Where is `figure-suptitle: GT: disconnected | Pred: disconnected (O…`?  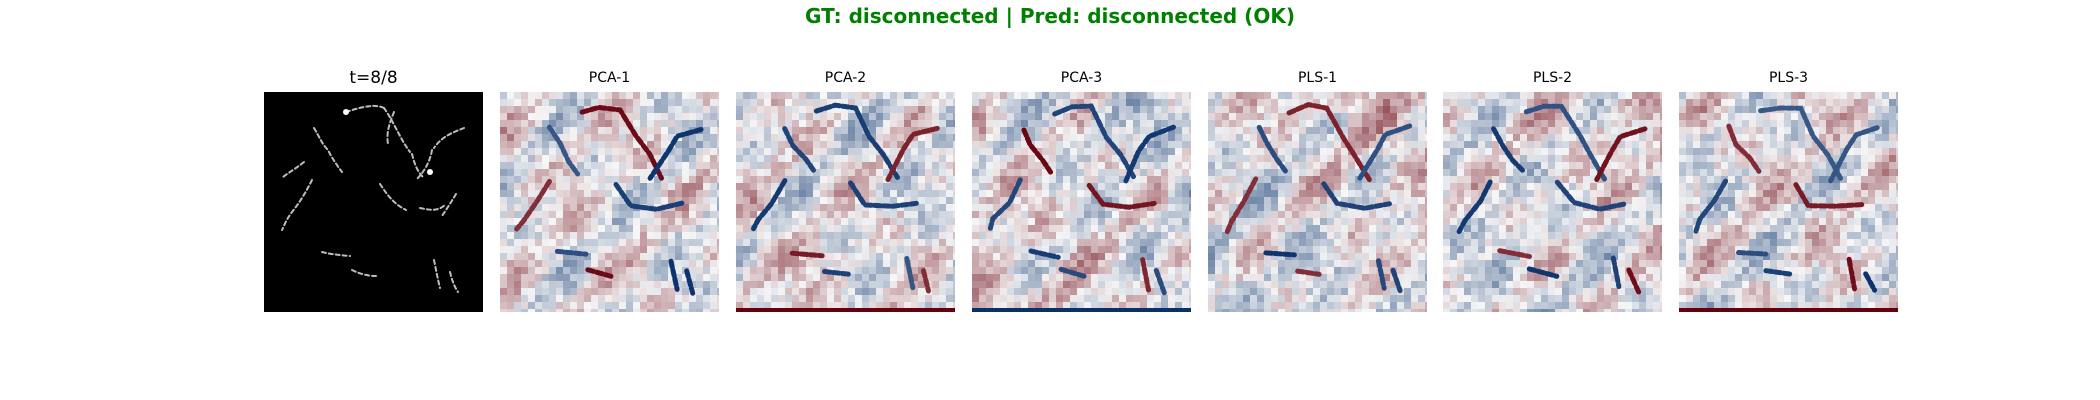
figure-suptitle: GT: disconnected | Pred: disconnected (O… is located at coordinates (1050, 16).